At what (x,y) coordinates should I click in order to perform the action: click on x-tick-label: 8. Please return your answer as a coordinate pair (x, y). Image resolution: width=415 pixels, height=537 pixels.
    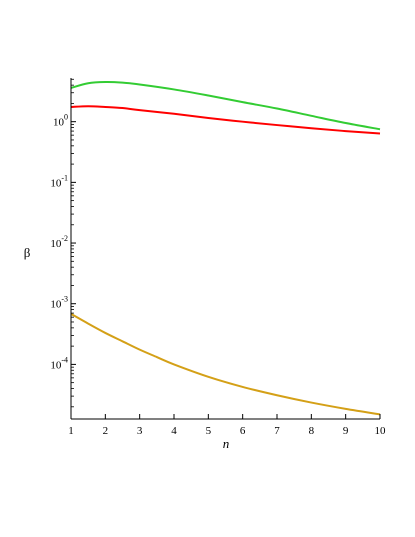
    Looking at the image, I should click on (312, 431).